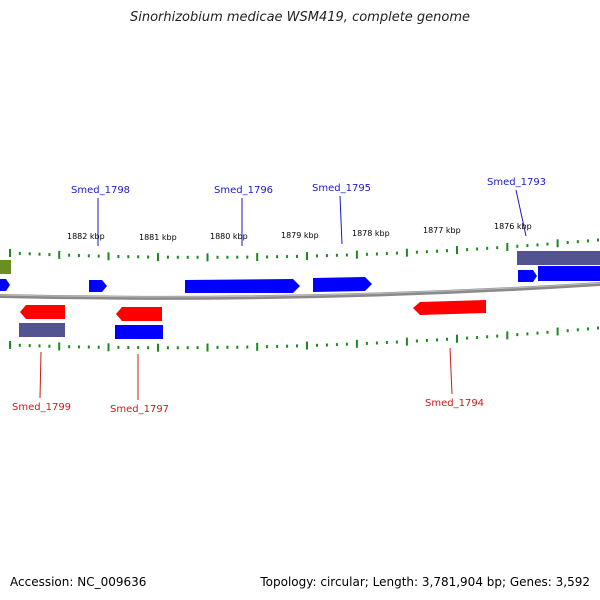 The height and width of the screenshot is (600, 600). Describe the element at coordinates (300, 235) in the screenshot. I see `scale-label: 1879 kbp` at that location.